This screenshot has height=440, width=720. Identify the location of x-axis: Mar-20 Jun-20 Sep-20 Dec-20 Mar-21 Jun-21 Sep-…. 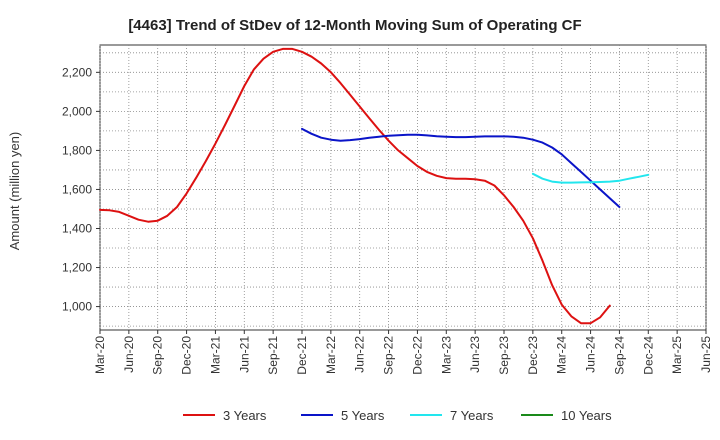
(403, 352).